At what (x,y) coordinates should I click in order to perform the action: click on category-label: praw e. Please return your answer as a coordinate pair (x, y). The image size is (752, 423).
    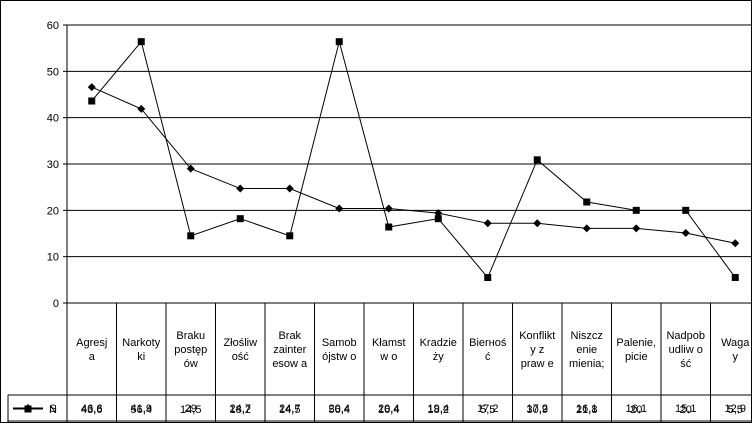
    Looking at the image, I should click on (537, 364).